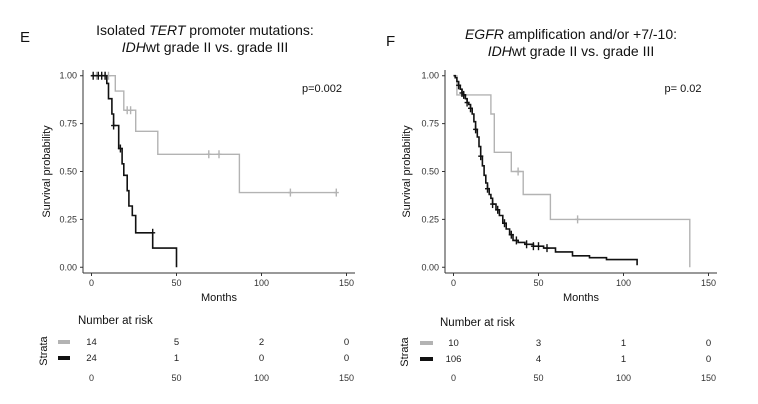  What do you see at coordinates (453, 343) in the screenshot?
I see `risk-count: 10` at bounding box center [453, 343].